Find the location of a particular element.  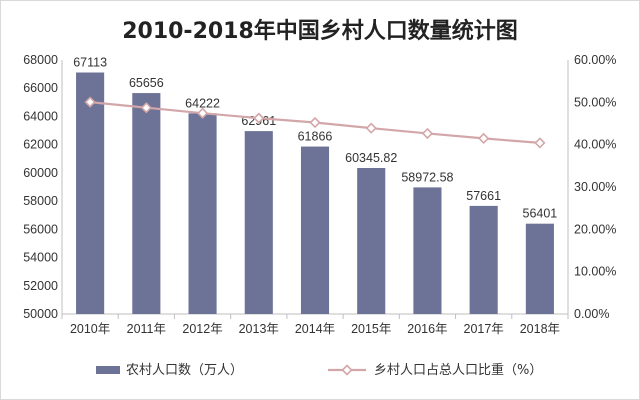

y-left-tick-label: 60000 is located at coordinates (40, 173).